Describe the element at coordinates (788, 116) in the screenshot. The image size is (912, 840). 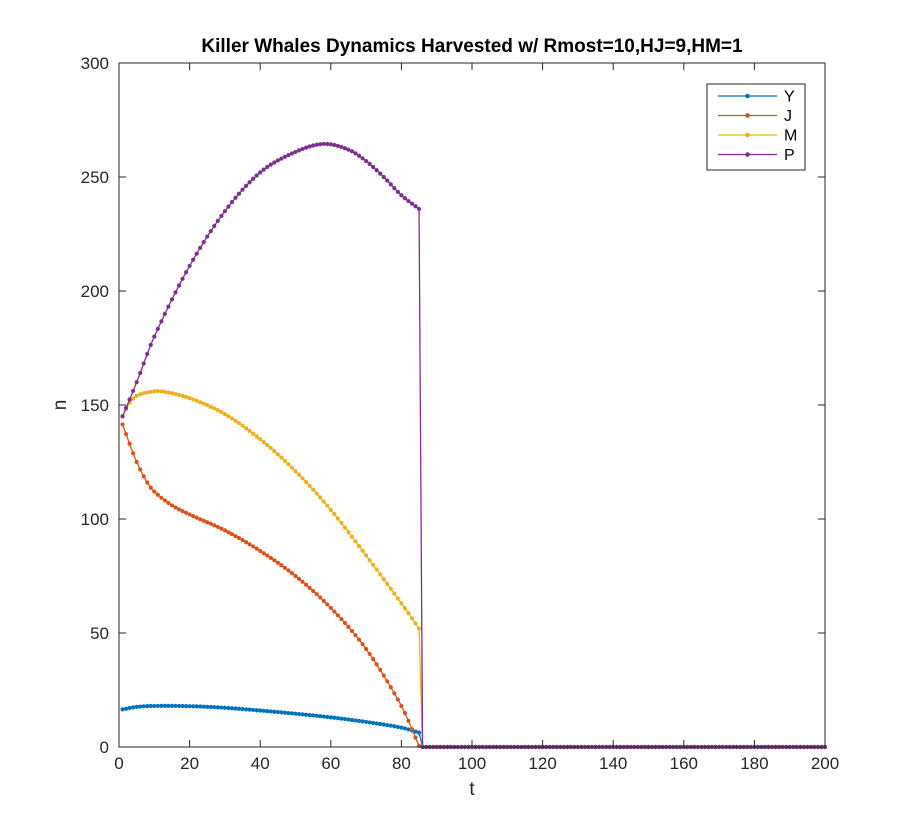
I see `legend-label: J` at that location.